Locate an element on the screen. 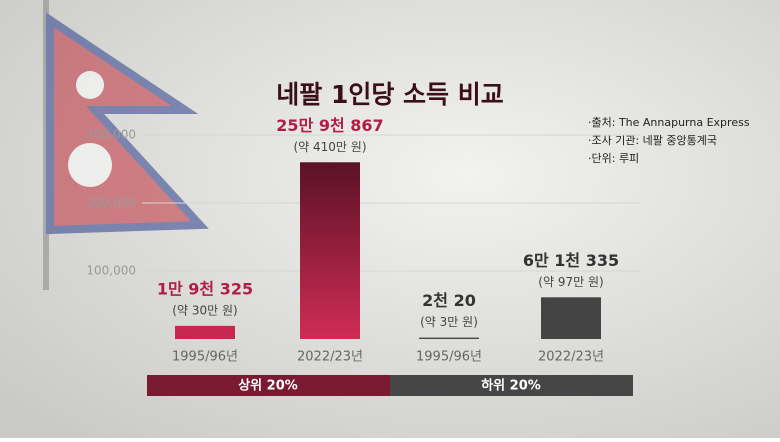 The height and width of the screenshot is (442, 780). note: ·단위: 루피 is located at coordinates (613, 158).